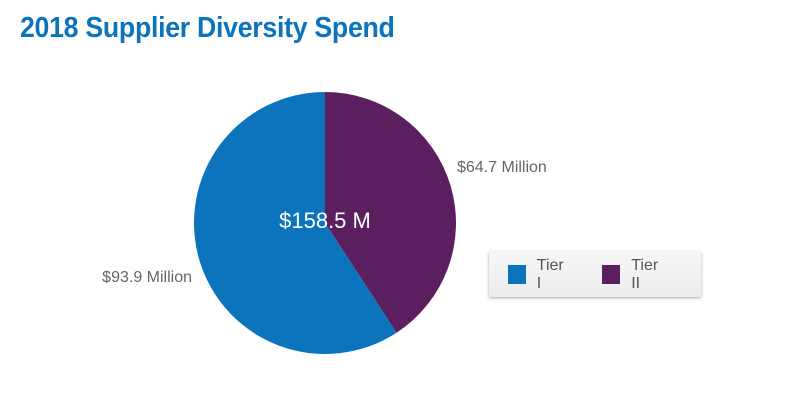 Image resolution: width=800 pixels, height=400 pixels. What do you see at coordinates (391, 212) in the screenshot?
I see `pie-slice-tier-ii` at bounding box center [391, 212].